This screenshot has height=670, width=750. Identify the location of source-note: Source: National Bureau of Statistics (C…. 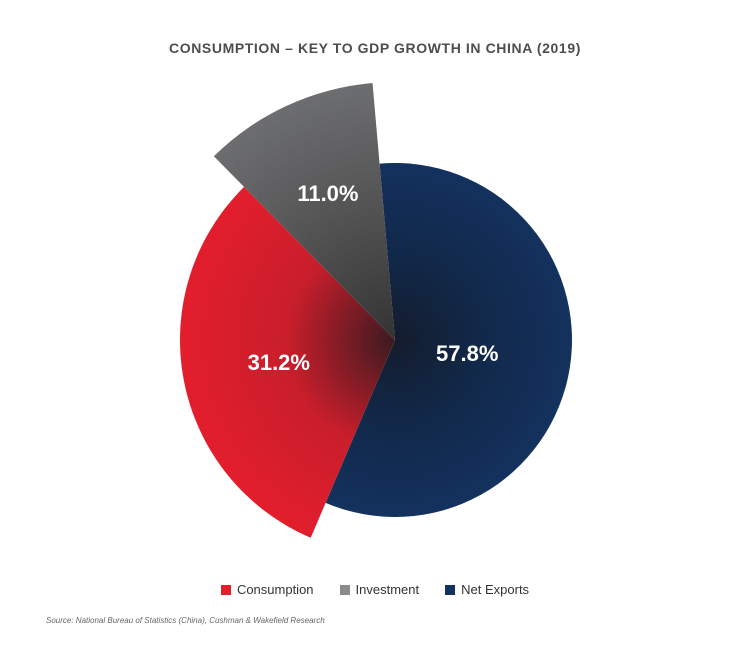
(185, 620).